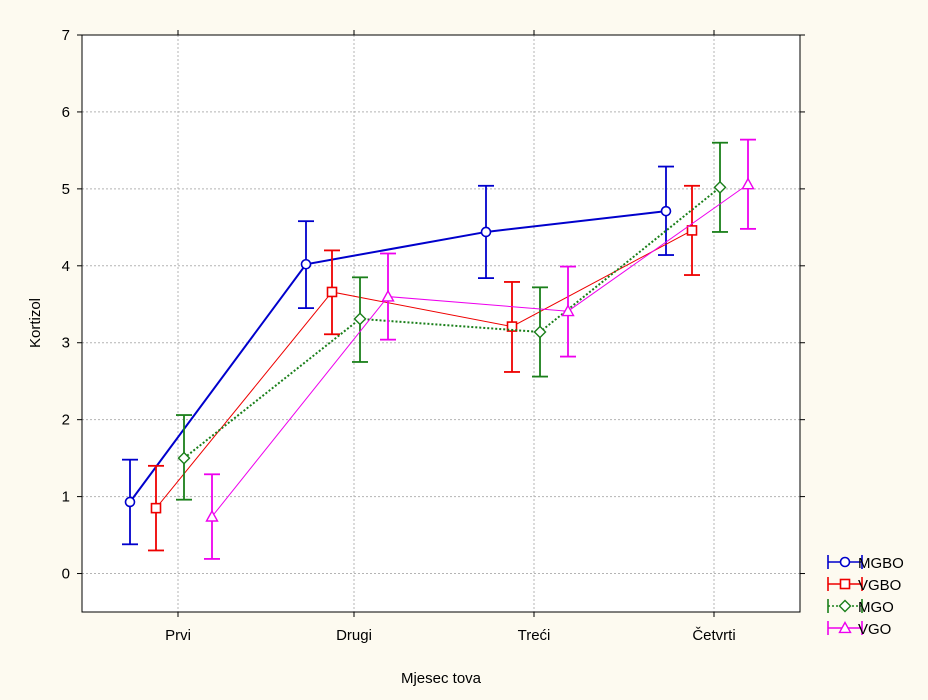  I want to click on y-tick-label: 4, so click(66, 266).